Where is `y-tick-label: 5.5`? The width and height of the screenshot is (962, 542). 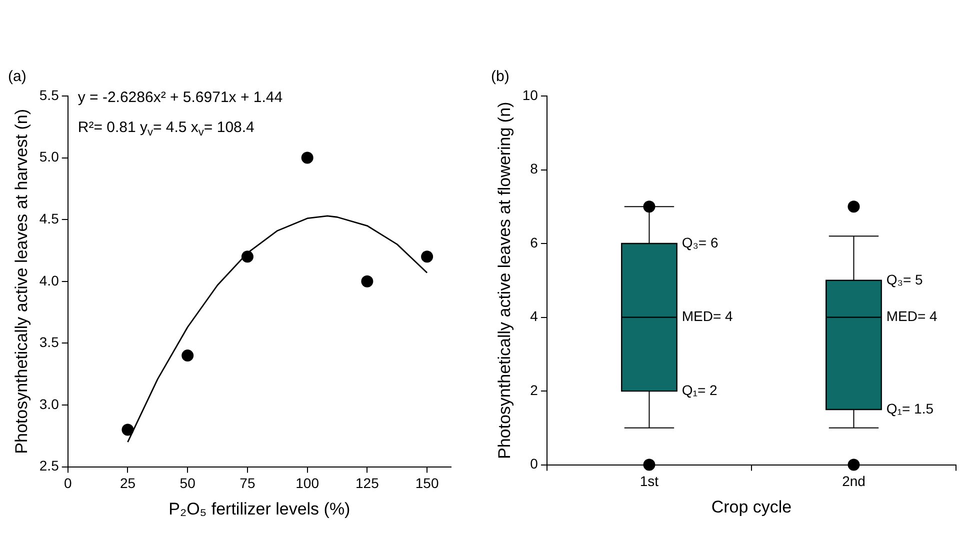 y-tick-label: 5.5 is located at coordinates (49, 94).